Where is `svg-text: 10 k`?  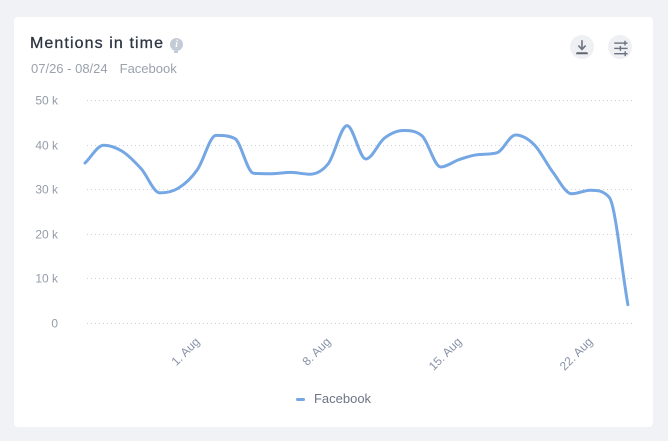
svg-text: 10 k is located at coordinates (47, 279).